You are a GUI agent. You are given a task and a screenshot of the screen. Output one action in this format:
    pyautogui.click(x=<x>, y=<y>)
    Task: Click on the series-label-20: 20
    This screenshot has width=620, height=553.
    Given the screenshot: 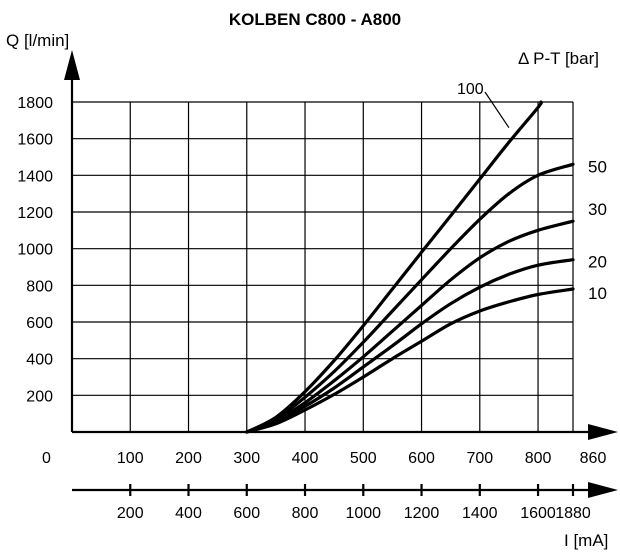 What is the action you would take?
    pyautogui.click(x=597, y=262)
    